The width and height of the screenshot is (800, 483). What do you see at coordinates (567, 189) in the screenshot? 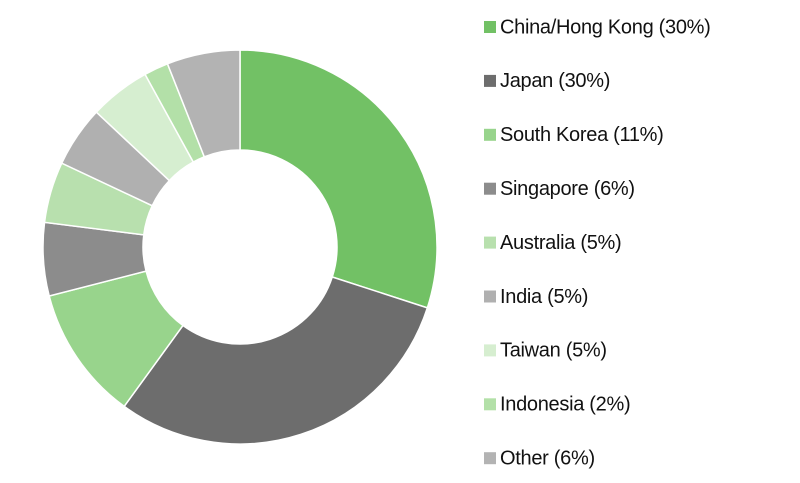
I see `legend-label: Singapore (6%)` at bounding box center [567, 189].